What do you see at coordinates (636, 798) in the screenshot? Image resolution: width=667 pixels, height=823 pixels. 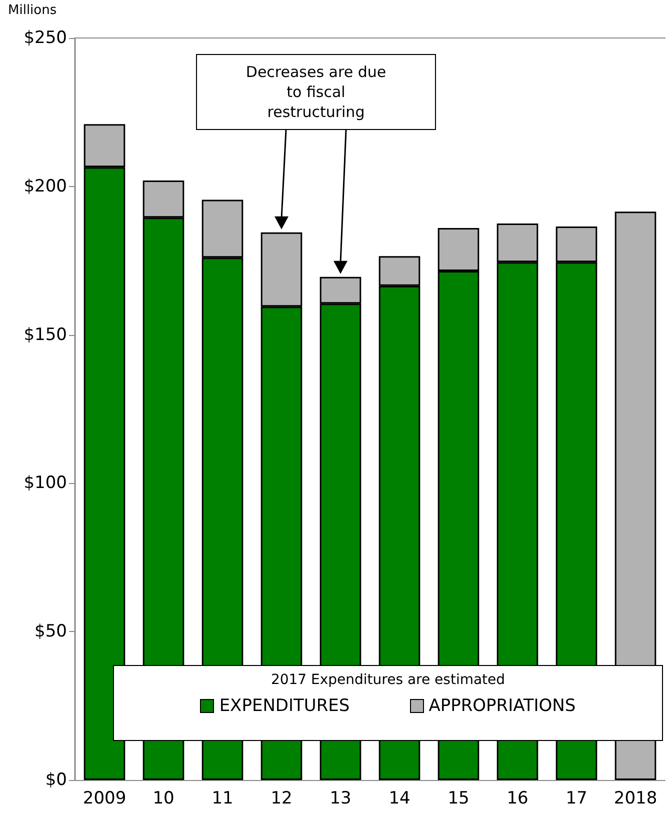 I see `x-tick-label: 2018` at bounding box center [636, 798].